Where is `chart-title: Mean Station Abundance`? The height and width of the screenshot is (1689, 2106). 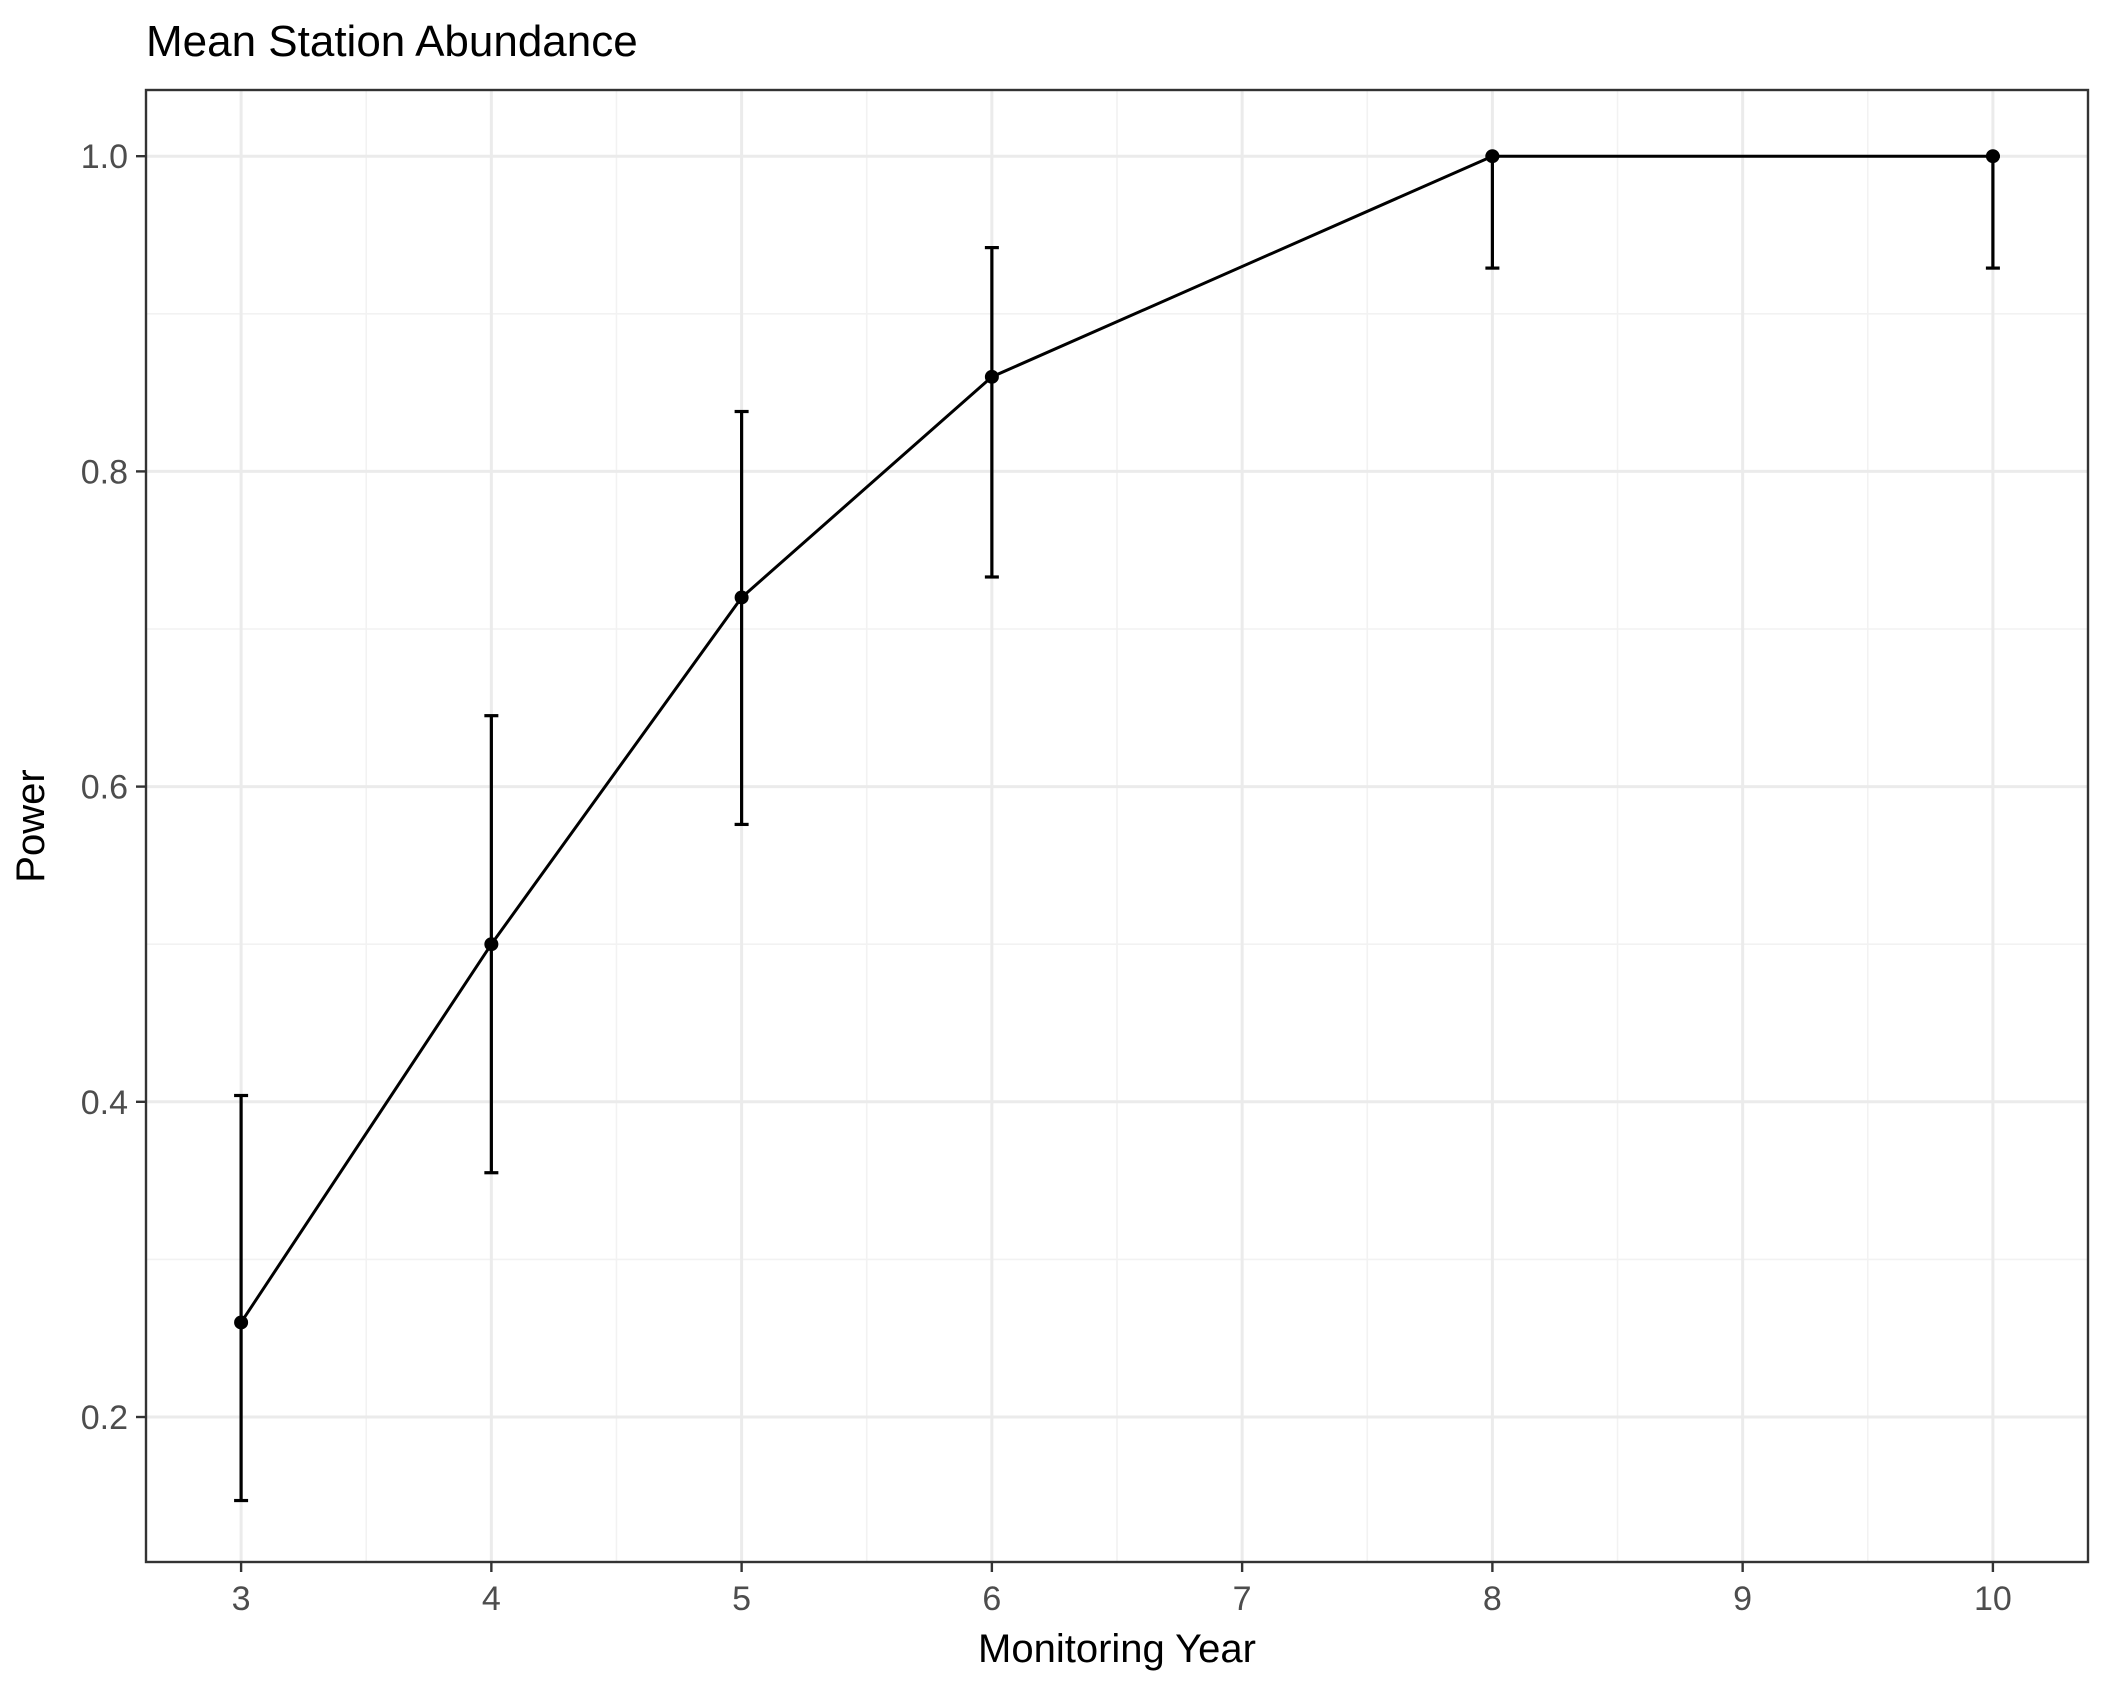 chart-title: Mean Station Abundance is located at coordinates (392, 41).